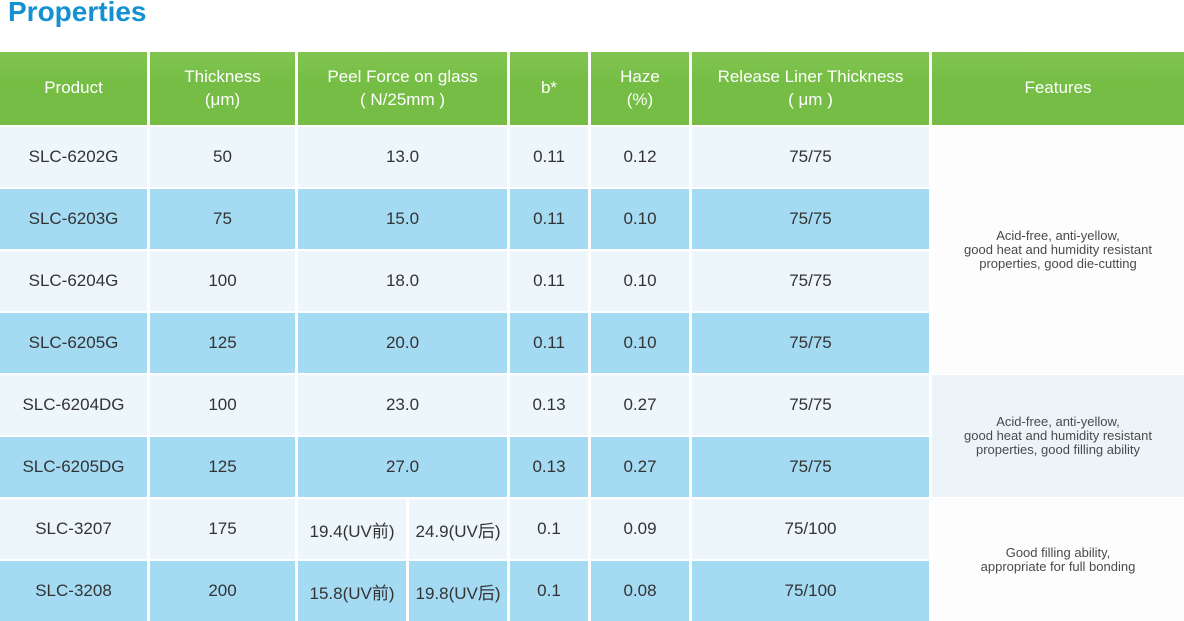 The height and width of the screenshot is (621, 1184). I want to click on column-header-product: Product, so click(73, 88).